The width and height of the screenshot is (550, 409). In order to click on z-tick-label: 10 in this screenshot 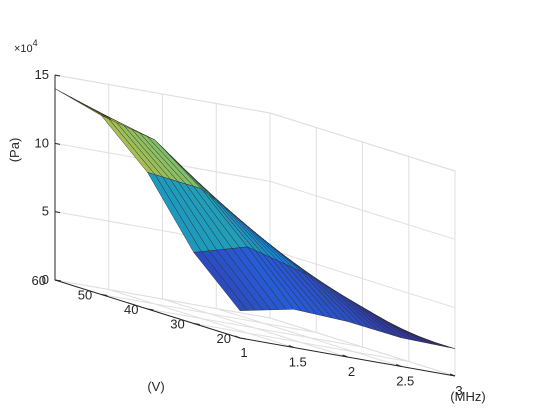, I will do `click(42, 142)`.